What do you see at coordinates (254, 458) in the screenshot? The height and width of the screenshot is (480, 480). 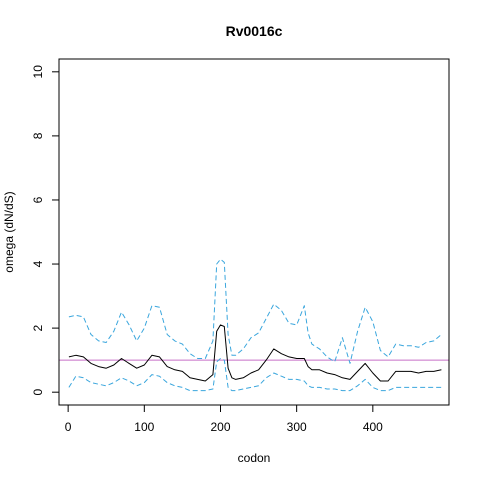 I see `x-axis-label: codon` at bounding box center [254, 458].